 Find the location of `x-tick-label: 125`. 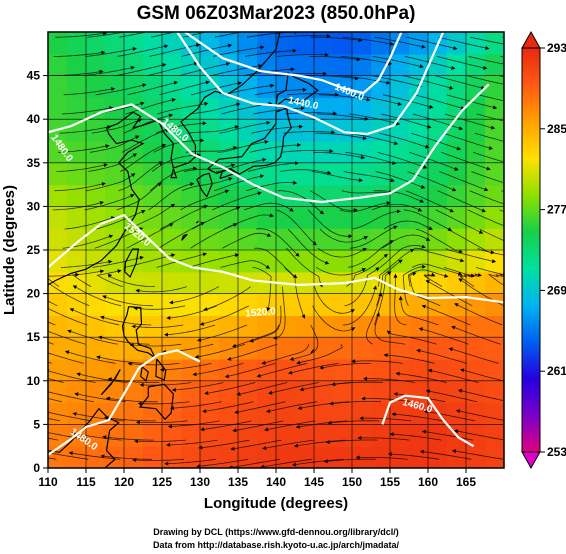

x-tick-label: 125 is located at coordinates (162, 482).